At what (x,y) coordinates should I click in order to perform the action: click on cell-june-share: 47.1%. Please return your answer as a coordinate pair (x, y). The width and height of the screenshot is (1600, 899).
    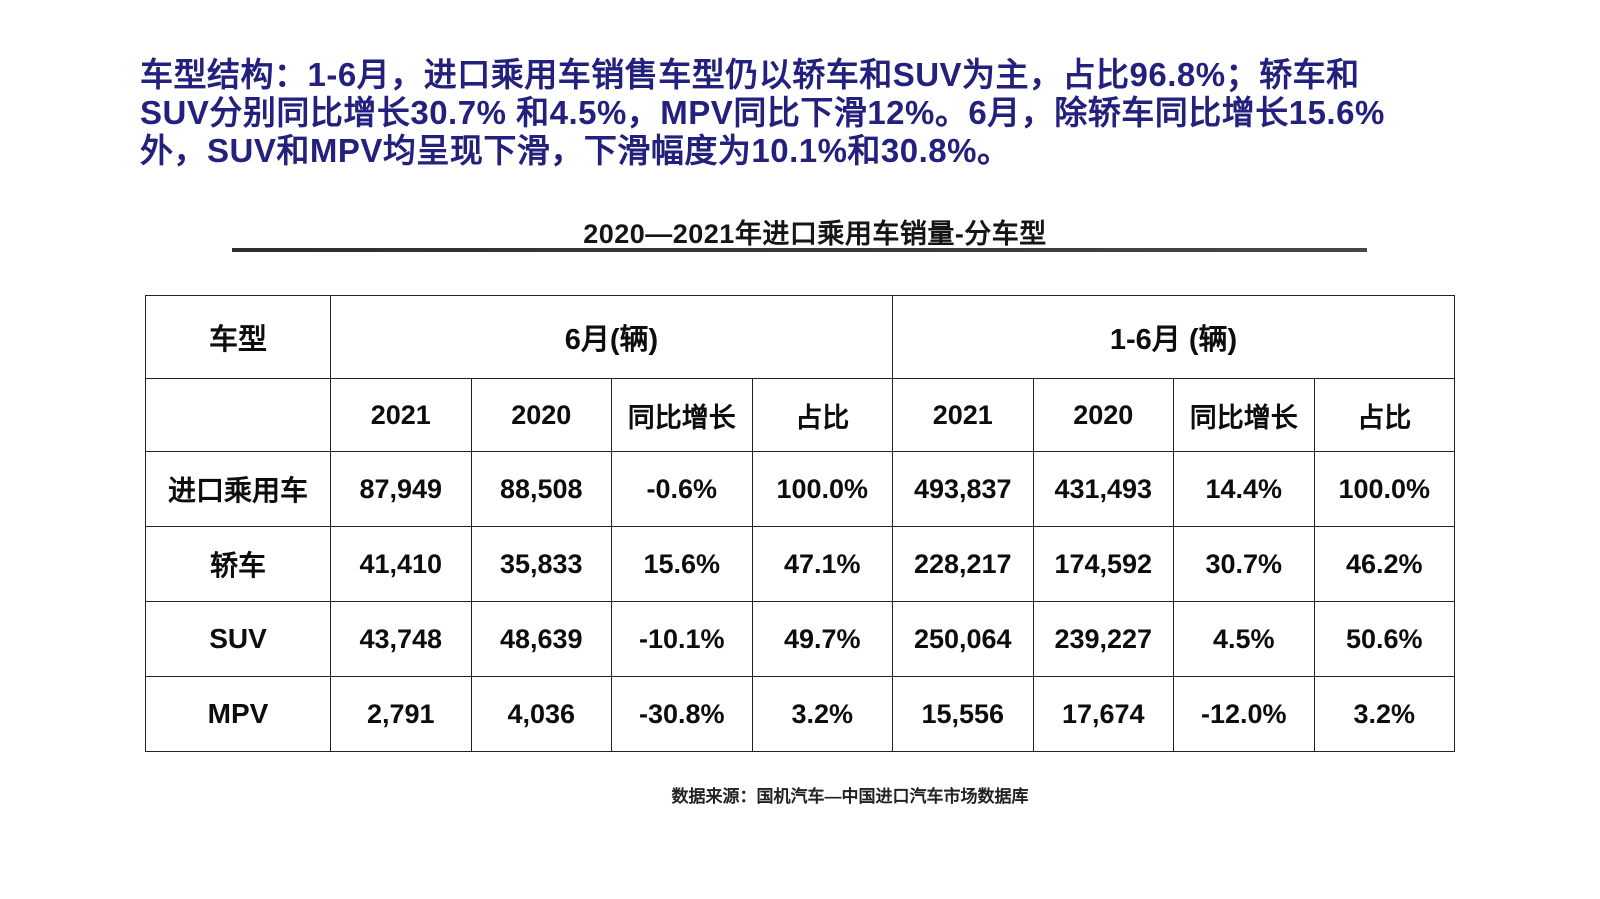
    Looking at the image, I should click on (822, 564).